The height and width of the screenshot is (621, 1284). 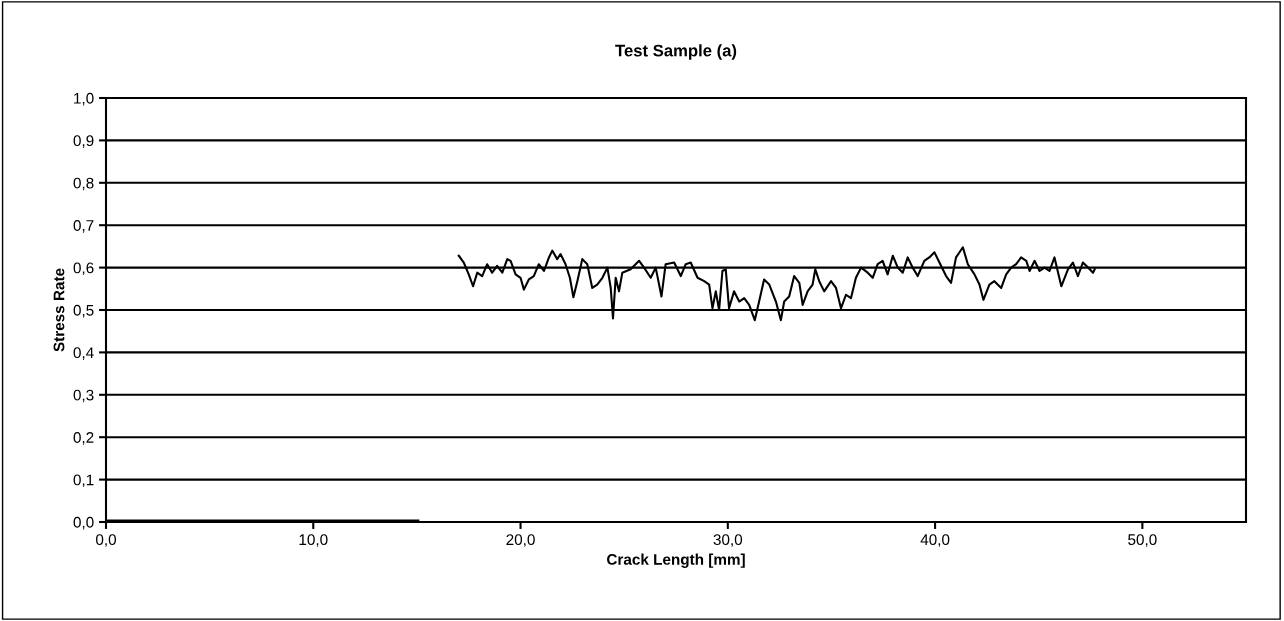 I want to click on y-tick-label: 1,0, so click(x=84, y=99).